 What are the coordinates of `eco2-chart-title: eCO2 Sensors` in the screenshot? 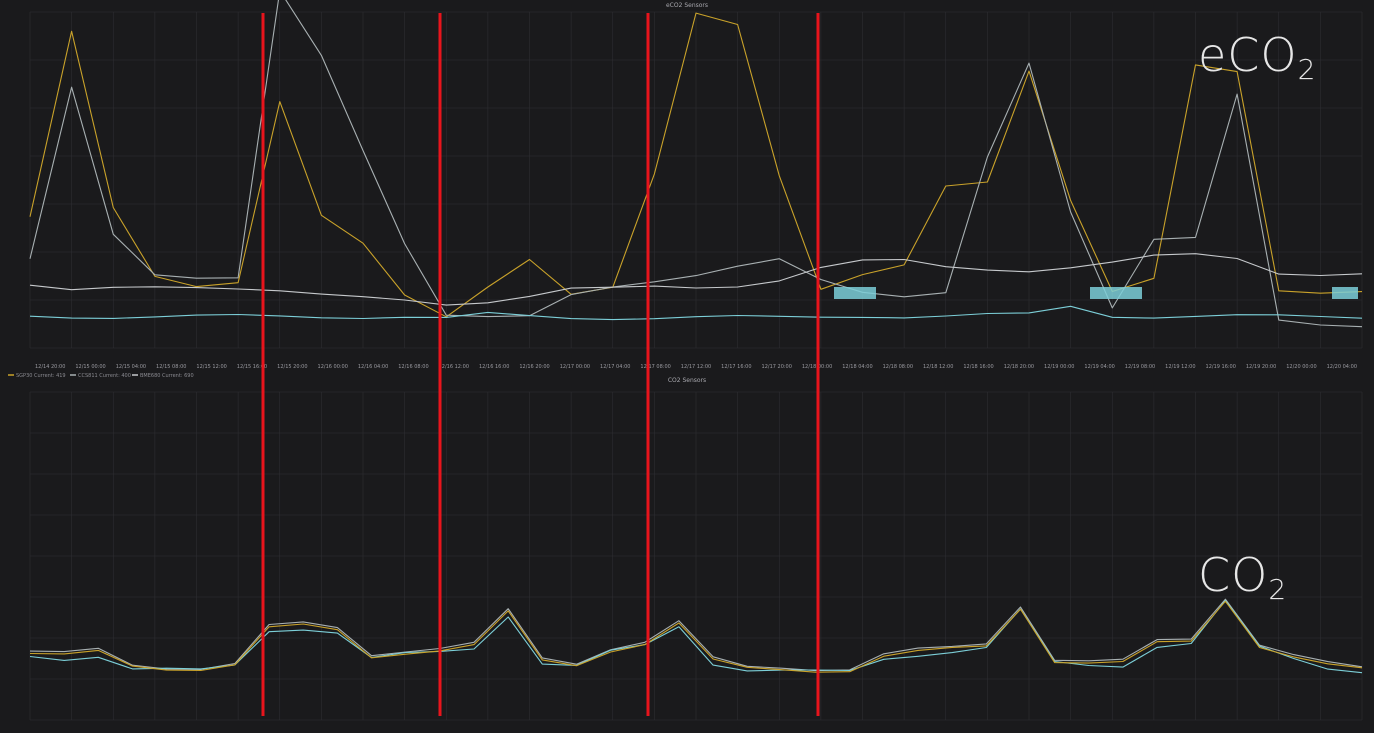 It's located at (687, 5).